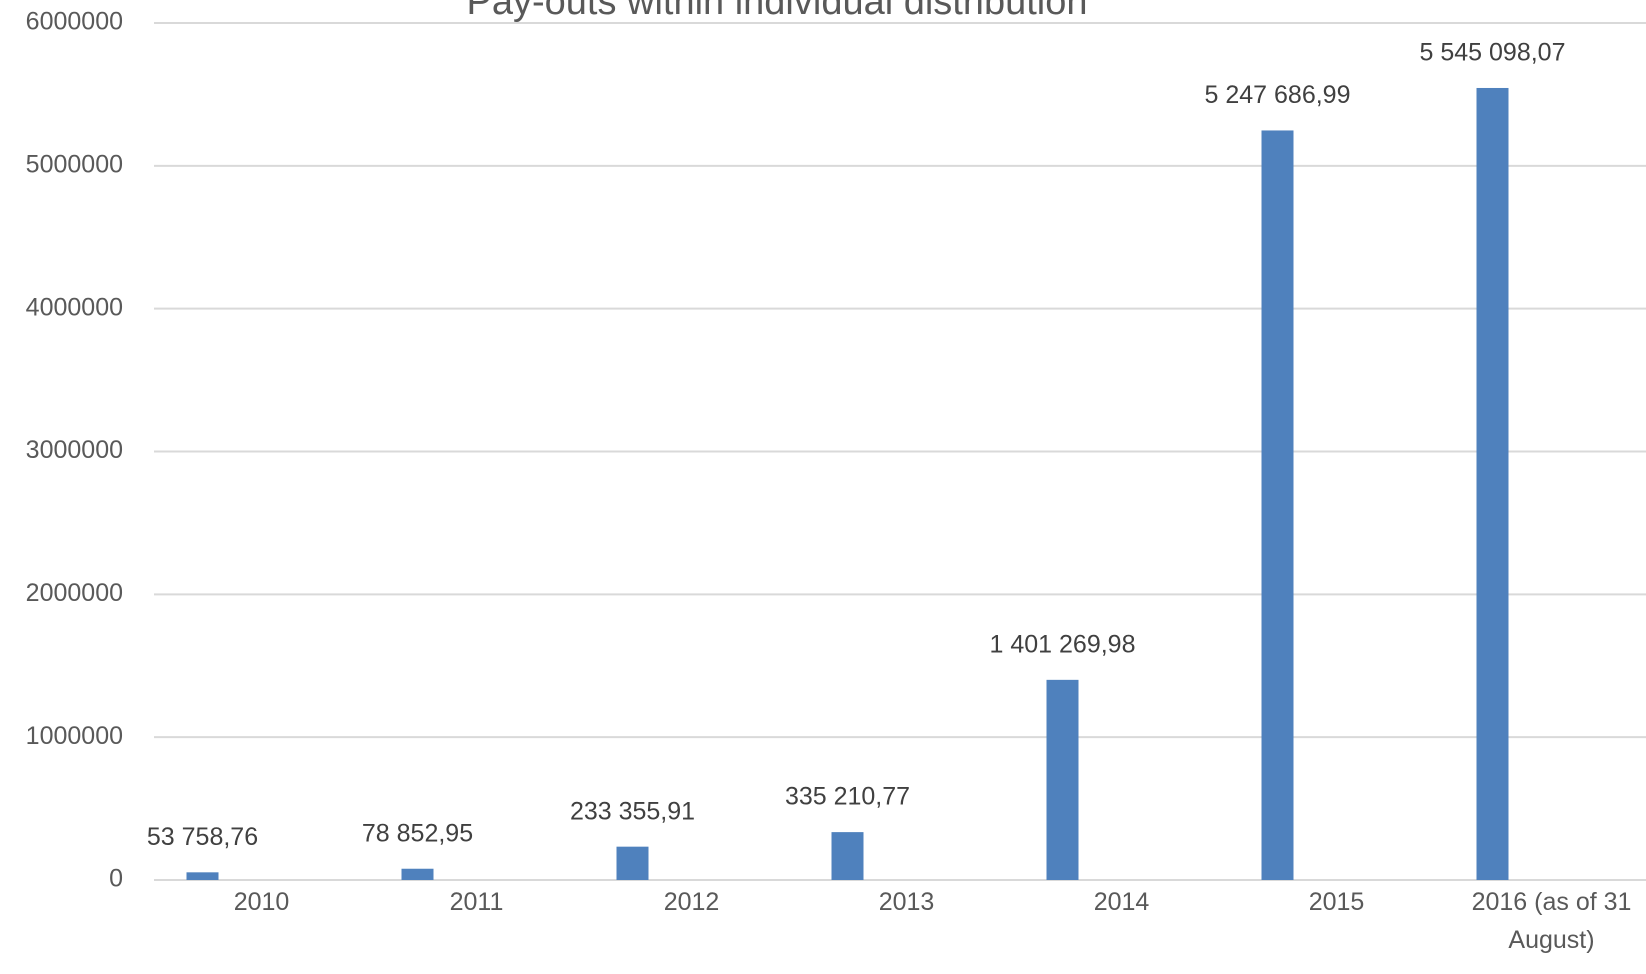  I want to click on data-label: 1 401 269,98, so click(1063, 644).